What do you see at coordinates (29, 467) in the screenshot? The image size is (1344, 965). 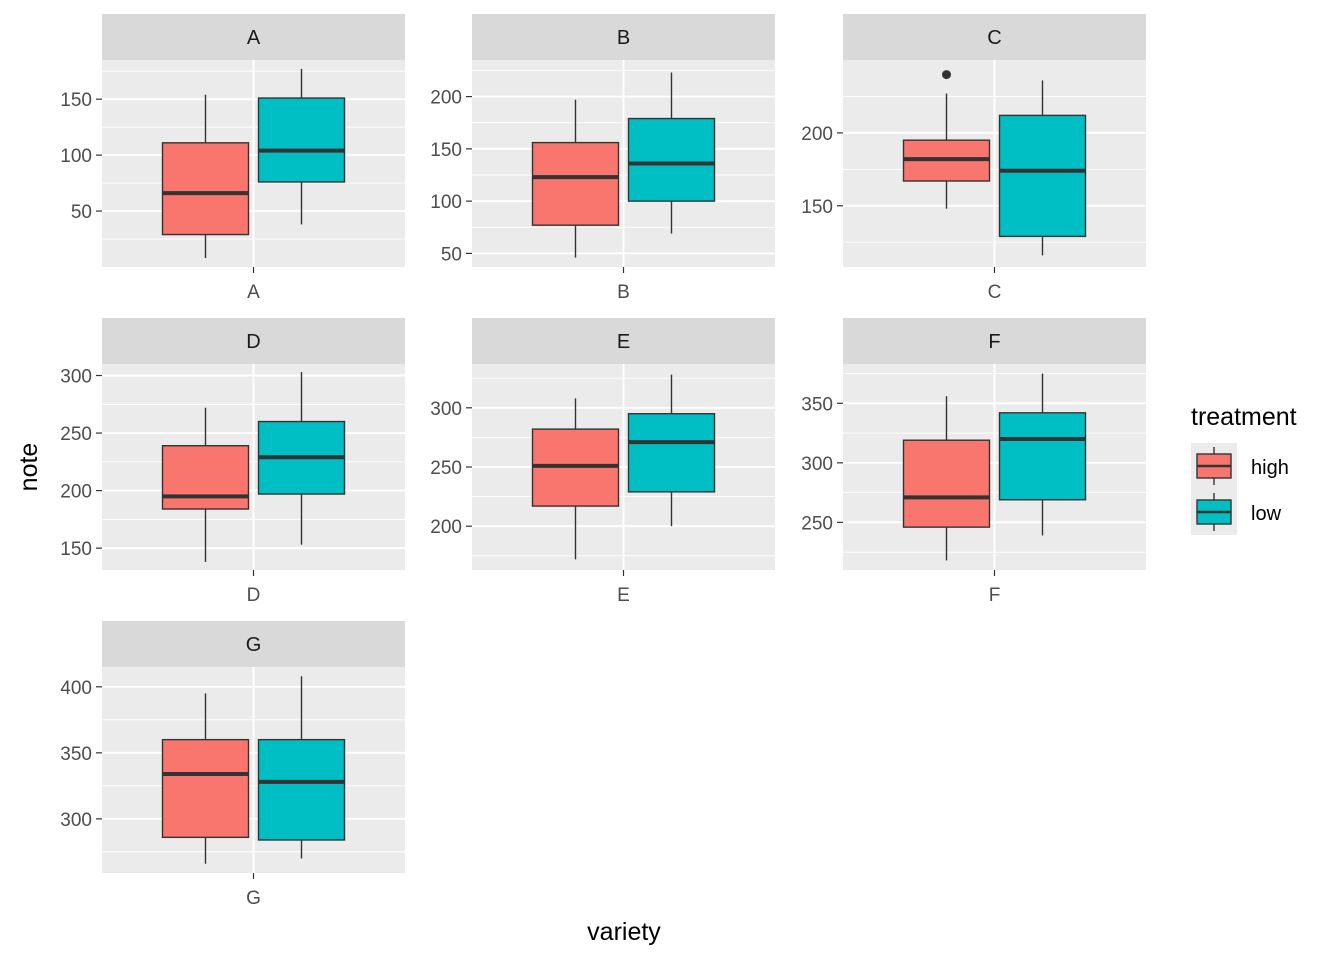 I see `y-axis-title: note` at bounding box center [29, 467].